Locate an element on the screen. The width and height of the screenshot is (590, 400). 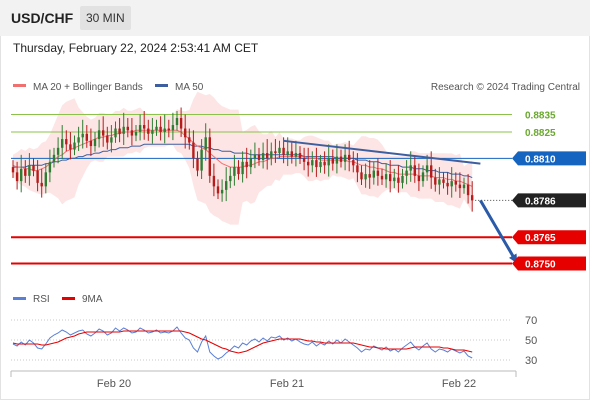
last-price-tag: 0.8786 is located at coordinates (549, 200).